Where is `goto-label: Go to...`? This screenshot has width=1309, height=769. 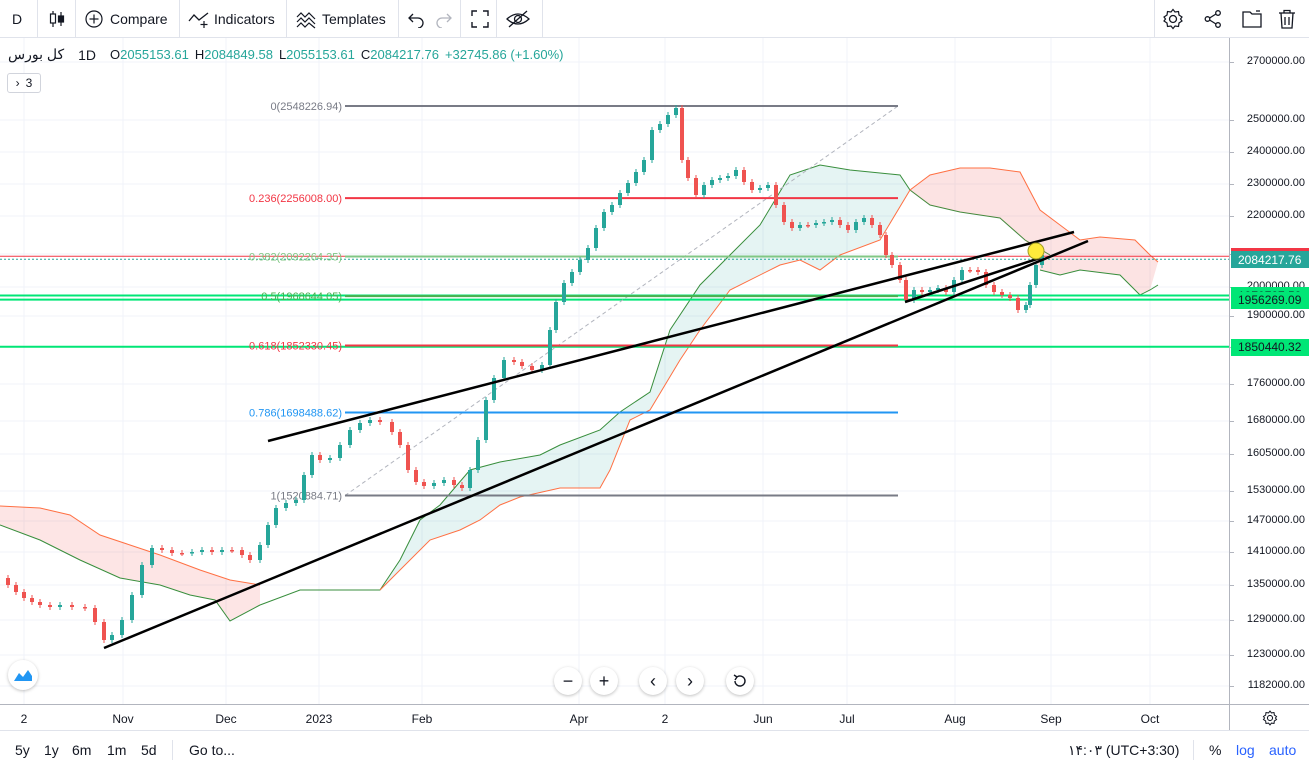 goto-label: Go to... is located at coordinates (212, 750).